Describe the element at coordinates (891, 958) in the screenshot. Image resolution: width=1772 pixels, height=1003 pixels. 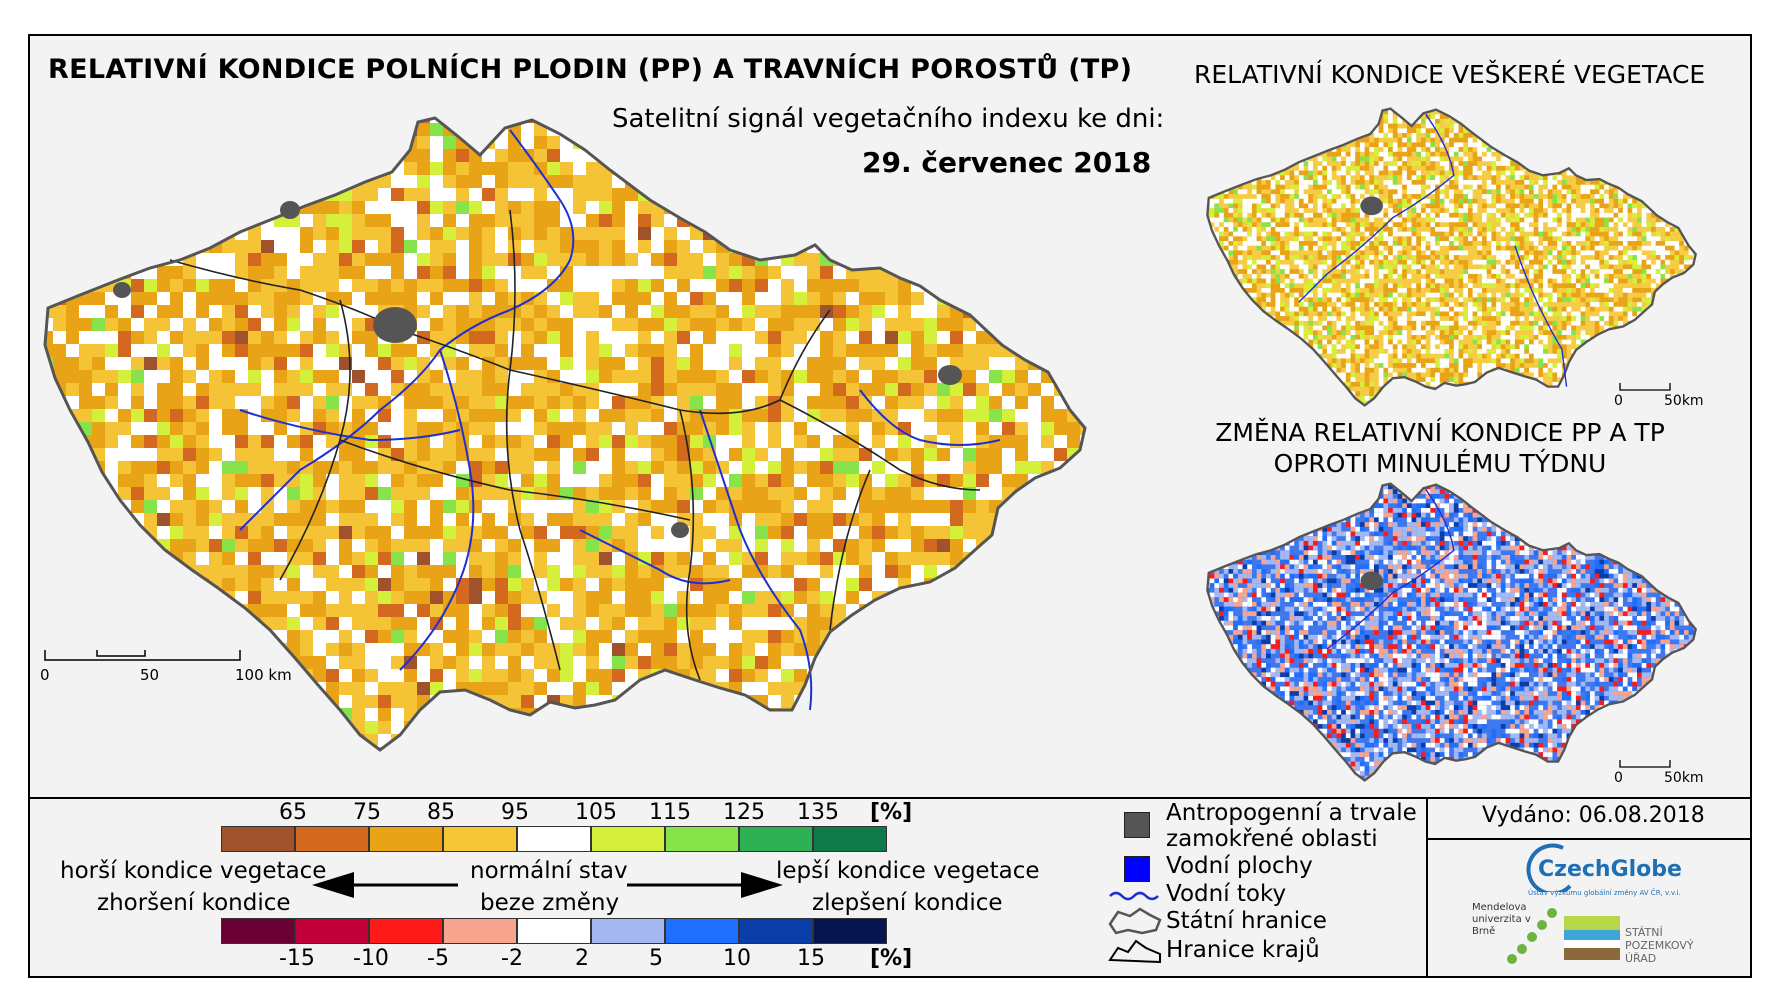
I see `change-unit: [%]` at that location.